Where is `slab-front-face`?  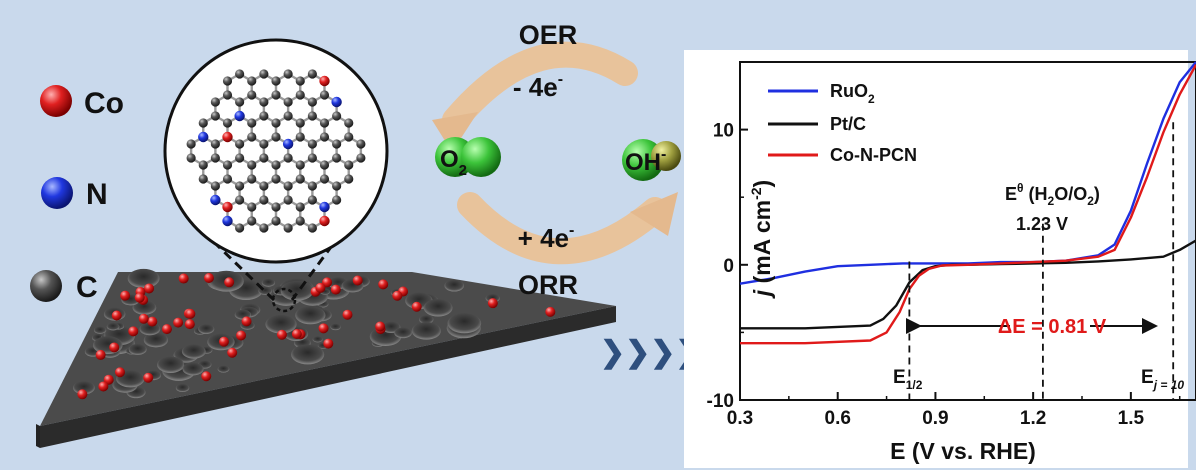 slab-front-face is located at coordinates (328, 377).